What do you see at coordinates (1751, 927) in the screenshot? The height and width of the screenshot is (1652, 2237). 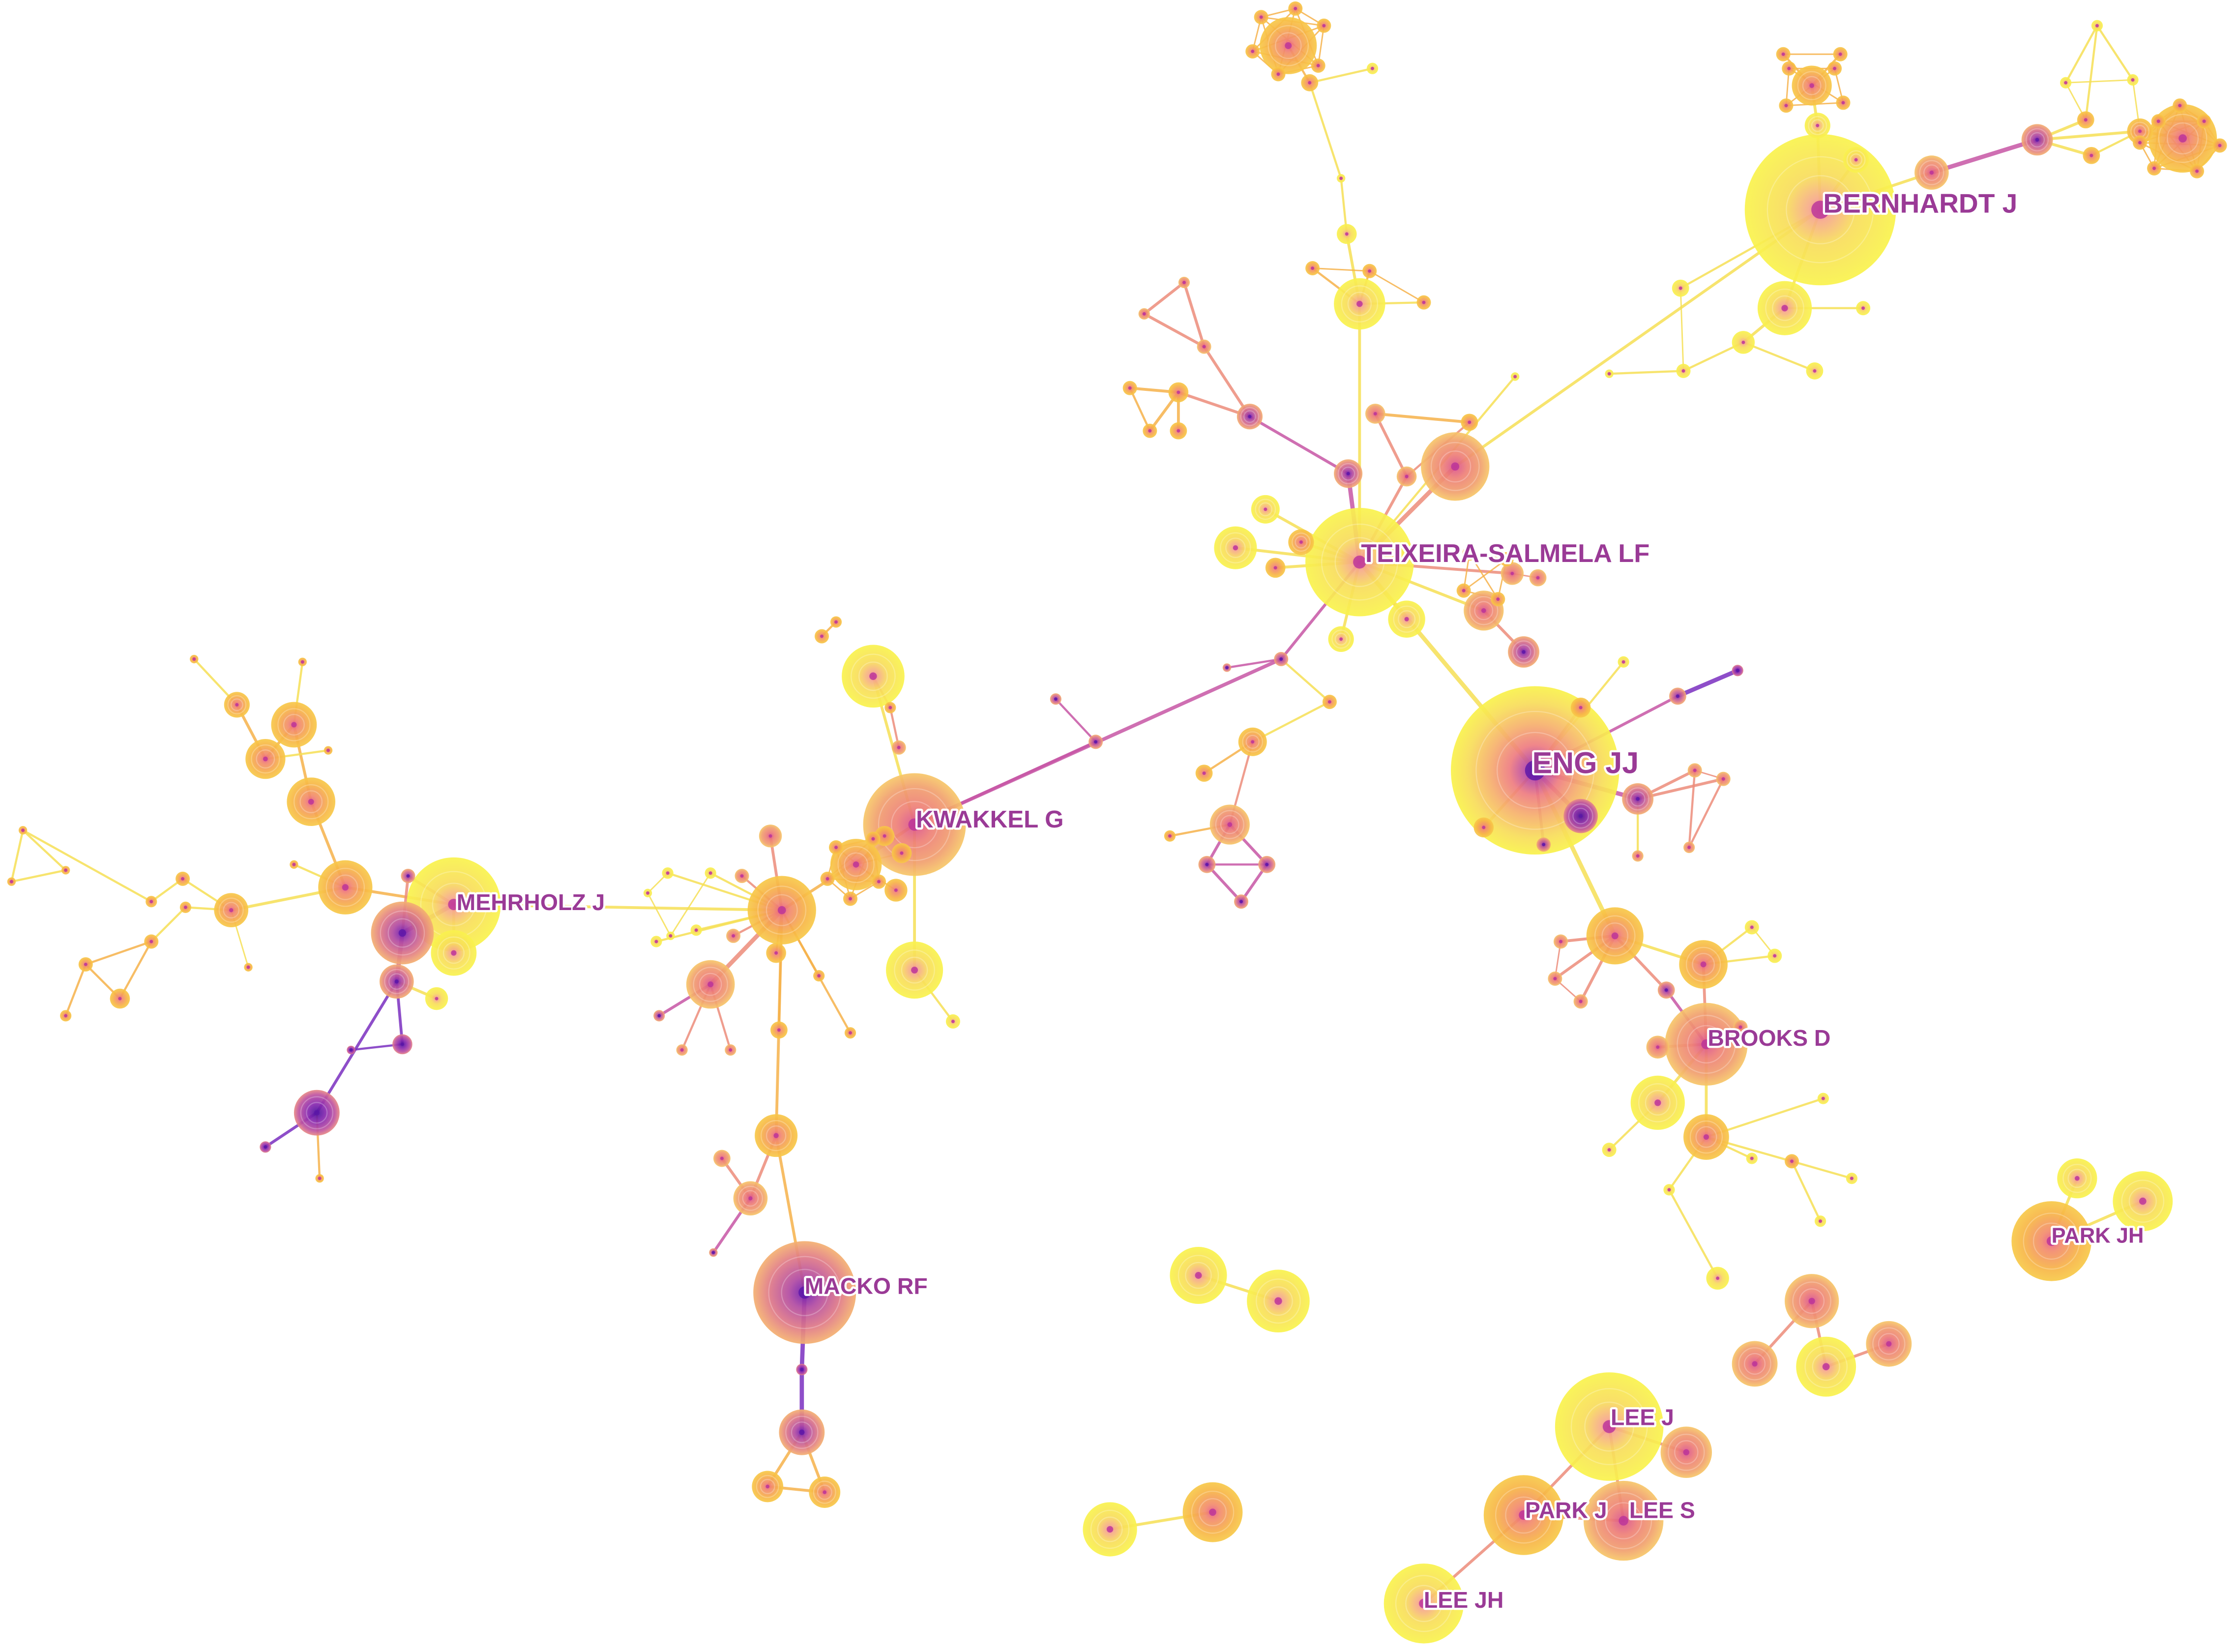 I see `node-br5` at bounding box center [1751, 927].